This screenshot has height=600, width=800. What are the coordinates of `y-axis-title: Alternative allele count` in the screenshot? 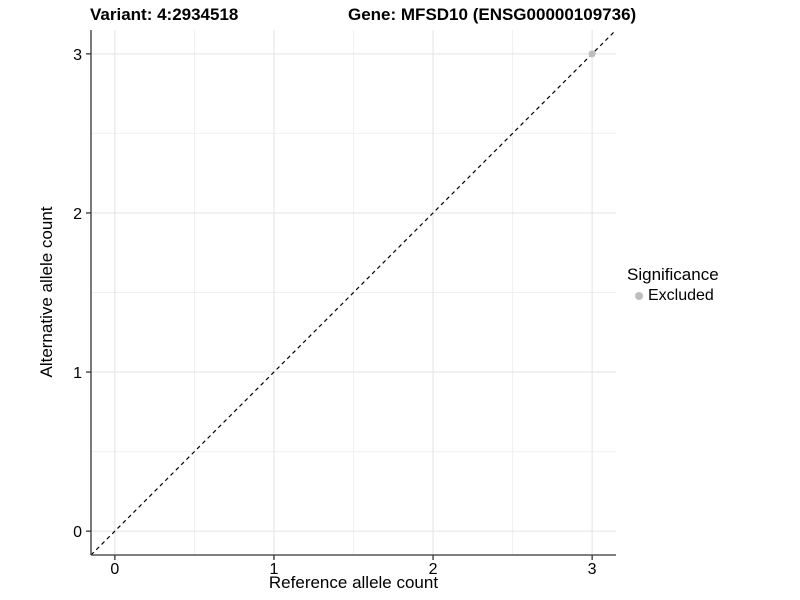 It's located at (46, 292).